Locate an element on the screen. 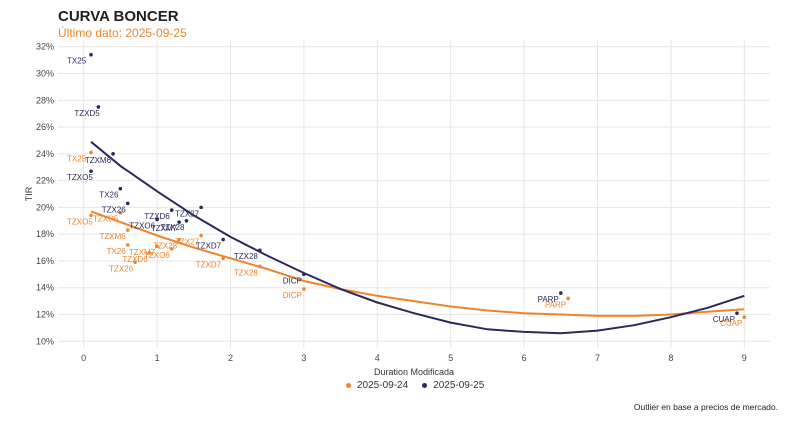 This screenshot has width=800, height=428. y-tick-label: 24% is located at coordinates (45, 154).